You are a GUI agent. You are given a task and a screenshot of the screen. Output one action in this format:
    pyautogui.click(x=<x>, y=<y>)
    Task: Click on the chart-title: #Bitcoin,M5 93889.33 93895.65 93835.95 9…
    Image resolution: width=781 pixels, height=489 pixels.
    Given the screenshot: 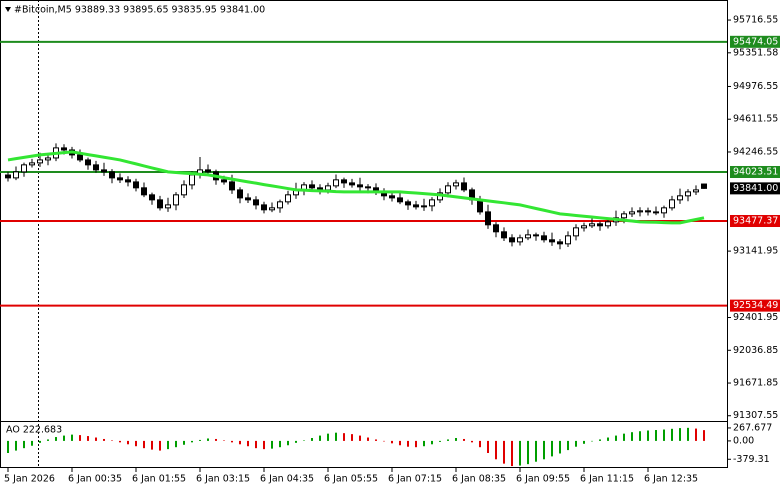 What is the action you would take?
    pyautogui.click(x=139, y=10)
    